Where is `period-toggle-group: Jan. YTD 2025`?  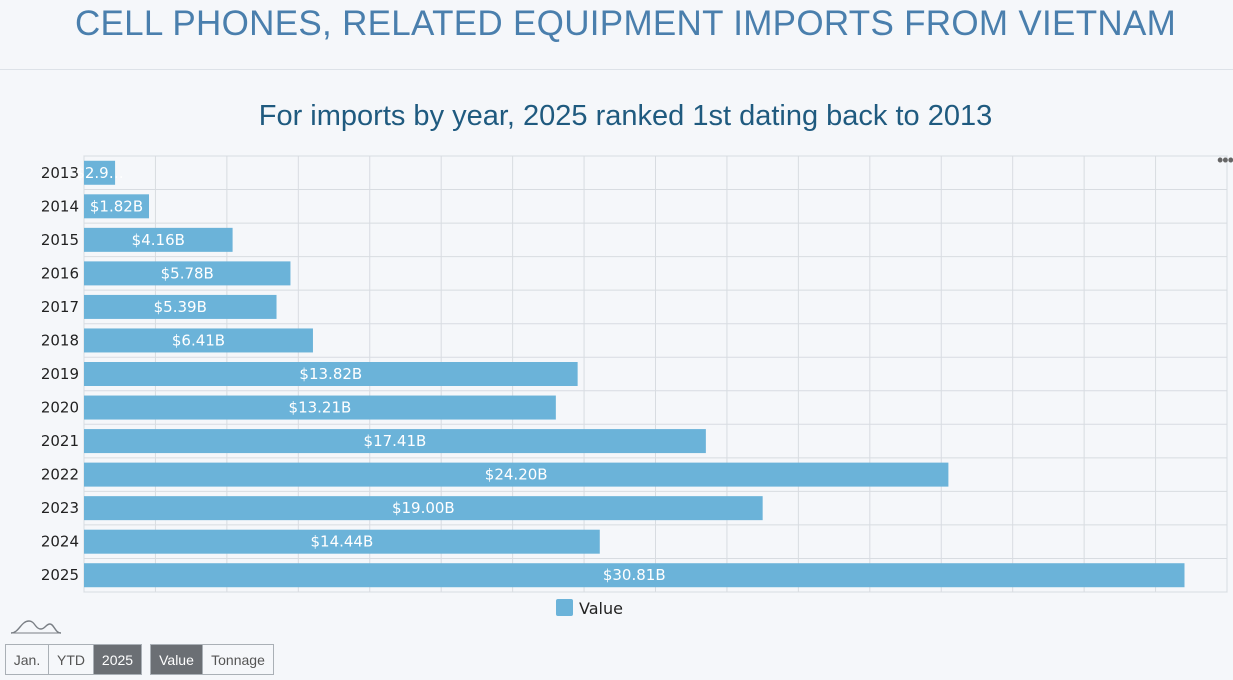
period-toggle-group: Jan. YTD 2025 is located at coordinates (73, 659).